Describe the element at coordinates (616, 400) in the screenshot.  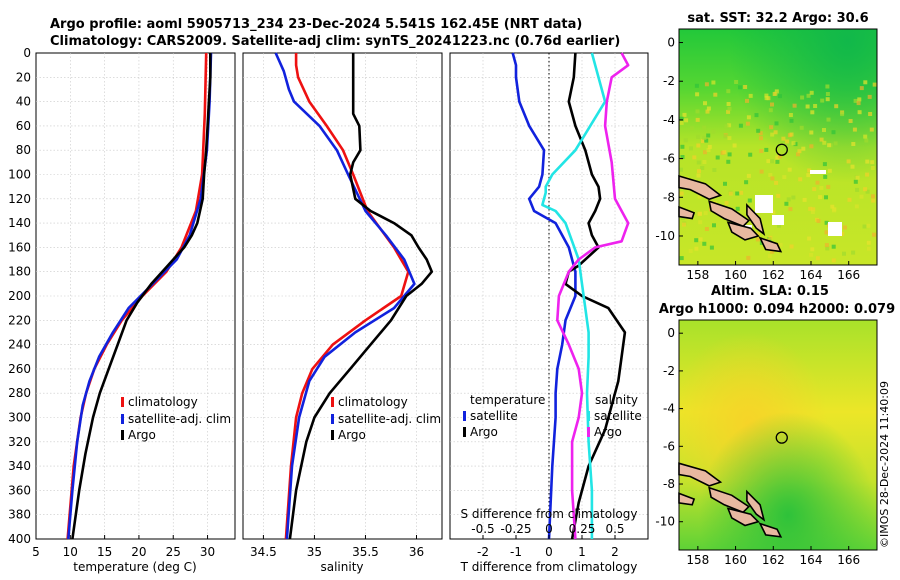
I see `legend-title-salinity: salinity` at that location.